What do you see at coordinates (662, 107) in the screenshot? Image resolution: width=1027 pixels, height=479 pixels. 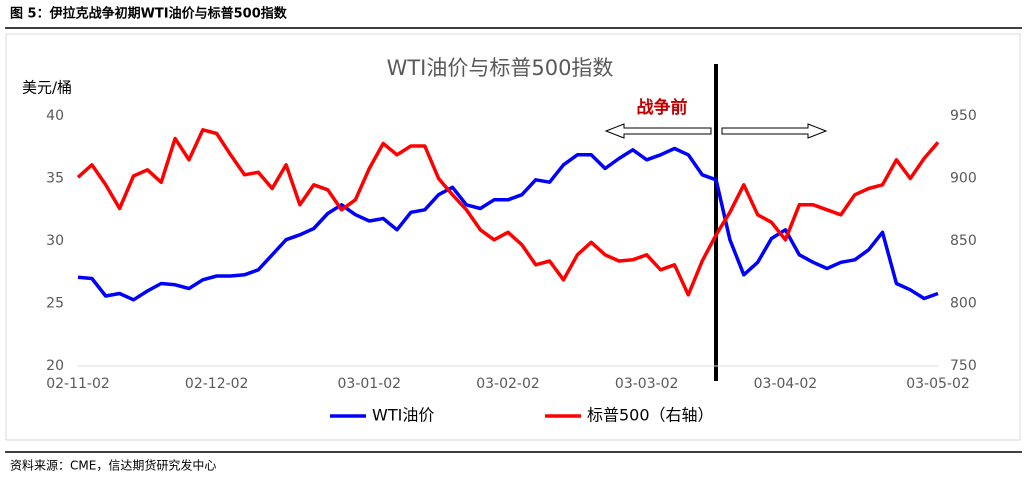 I see `annotation: 战争前` at bounding box center [662, 107].